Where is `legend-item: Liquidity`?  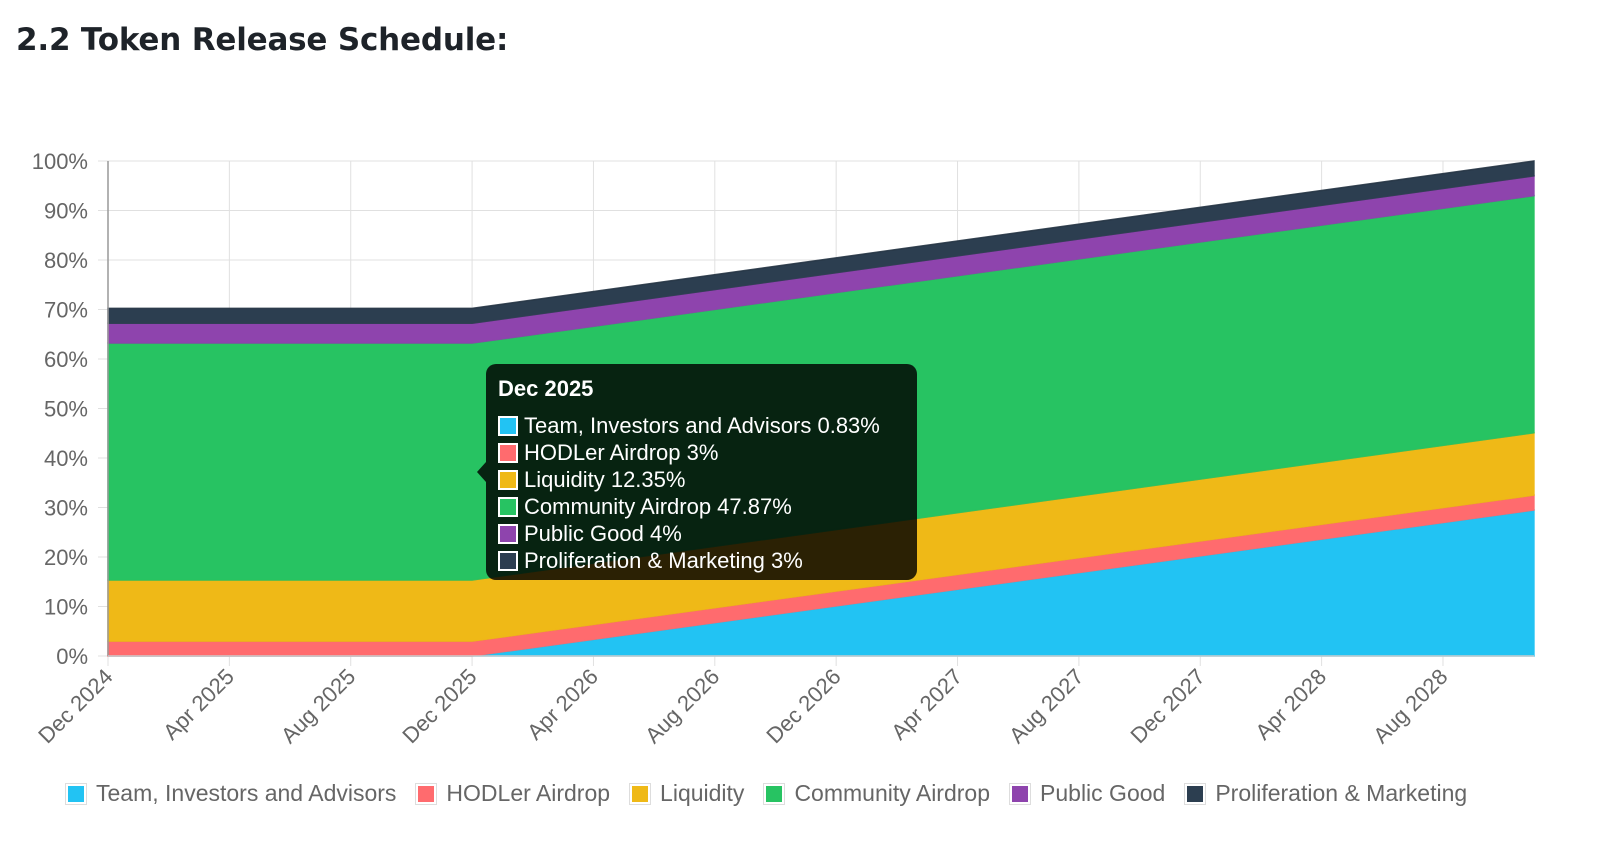 legend-item: Liquidity is located at coordinates (687, 793).